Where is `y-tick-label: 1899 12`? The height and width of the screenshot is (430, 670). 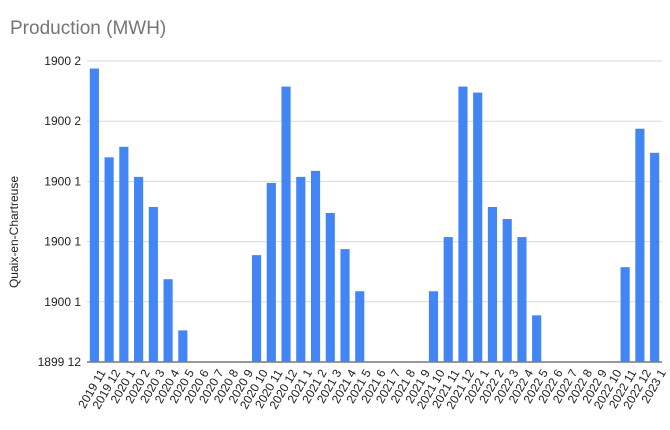 y-tick-label: 1899 12 is located at coordinates (60, 362).